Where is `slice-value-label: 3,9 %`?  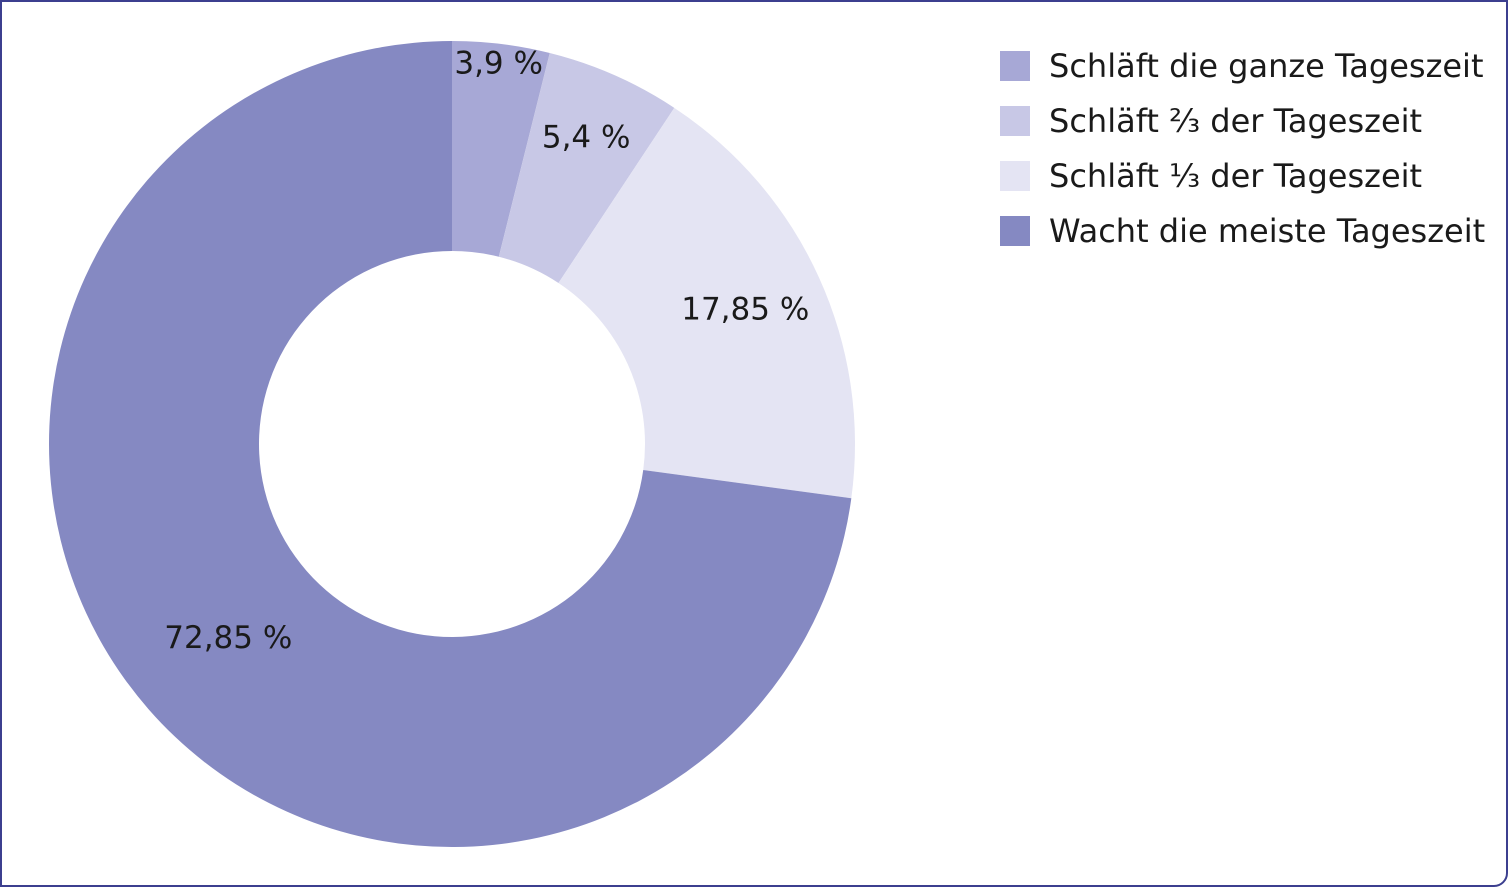
slice-value-label: 3,9 % is located at coordinates (498, 63).